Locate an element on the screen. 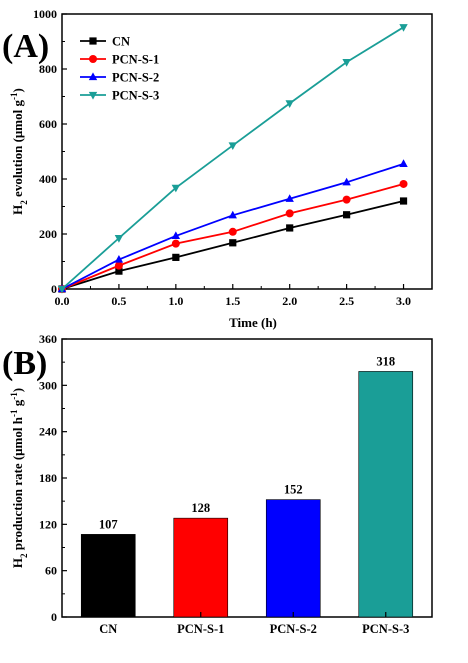 This screenshot has height=663, width=468. bar-value-label: 152 is located at coordinates (293, 490).